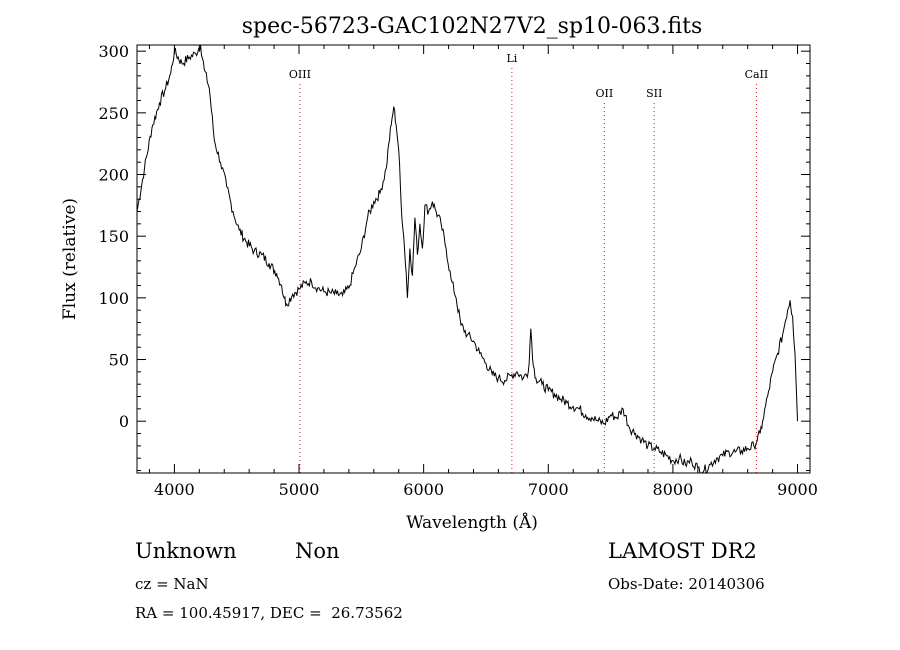 The image size is (900, 650). I want to click on y-tick-label: 50, so click(119, 360).